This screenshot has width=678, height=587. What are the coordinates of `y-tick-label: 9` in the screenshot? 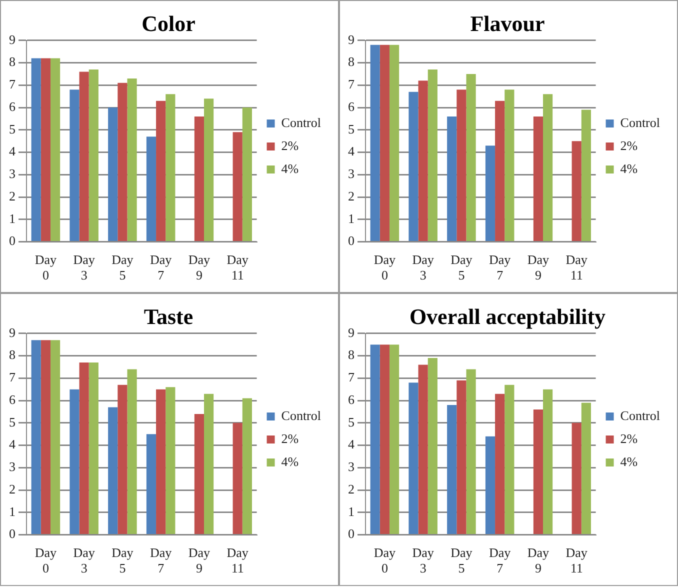 It's located at (12, 332).